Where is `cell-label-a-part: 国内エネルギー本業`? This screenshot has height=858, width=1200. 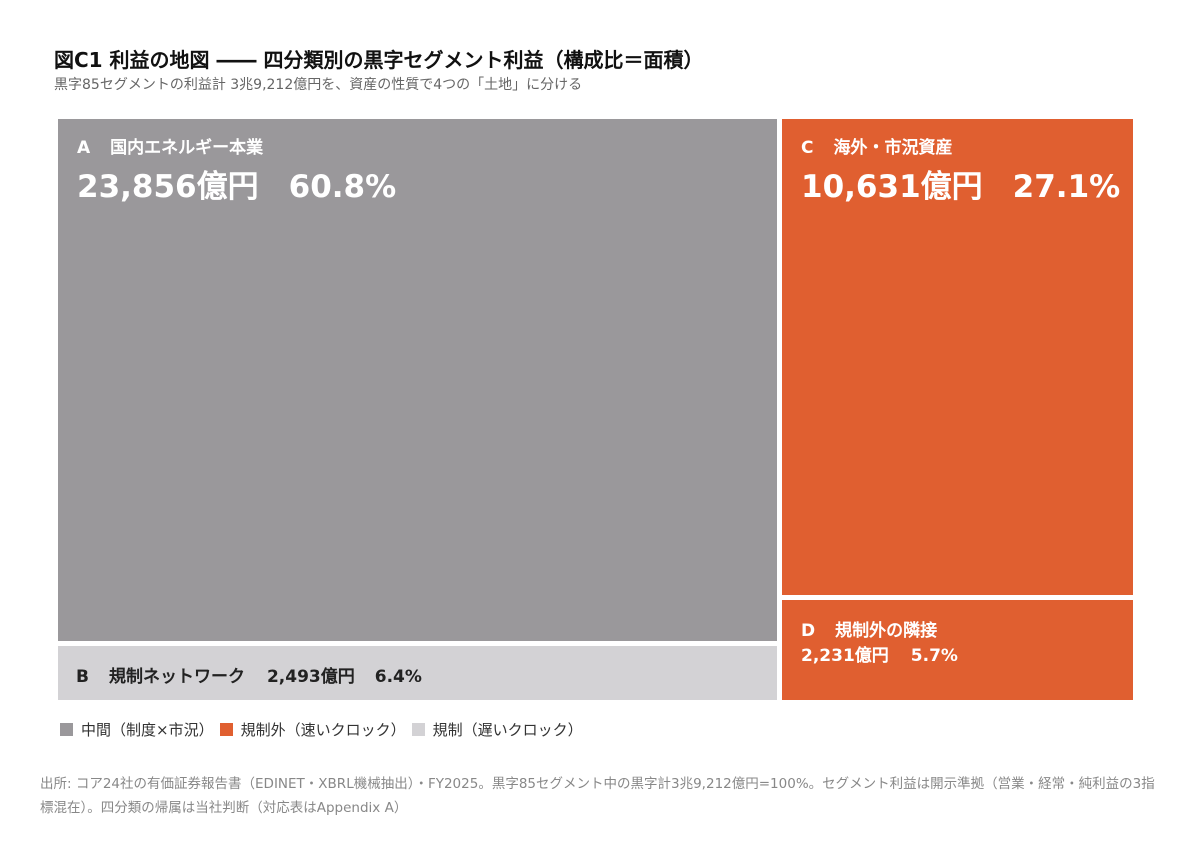
cell-label-a-part: 国内エネルギー本業 is located at coordinates (187, 148).